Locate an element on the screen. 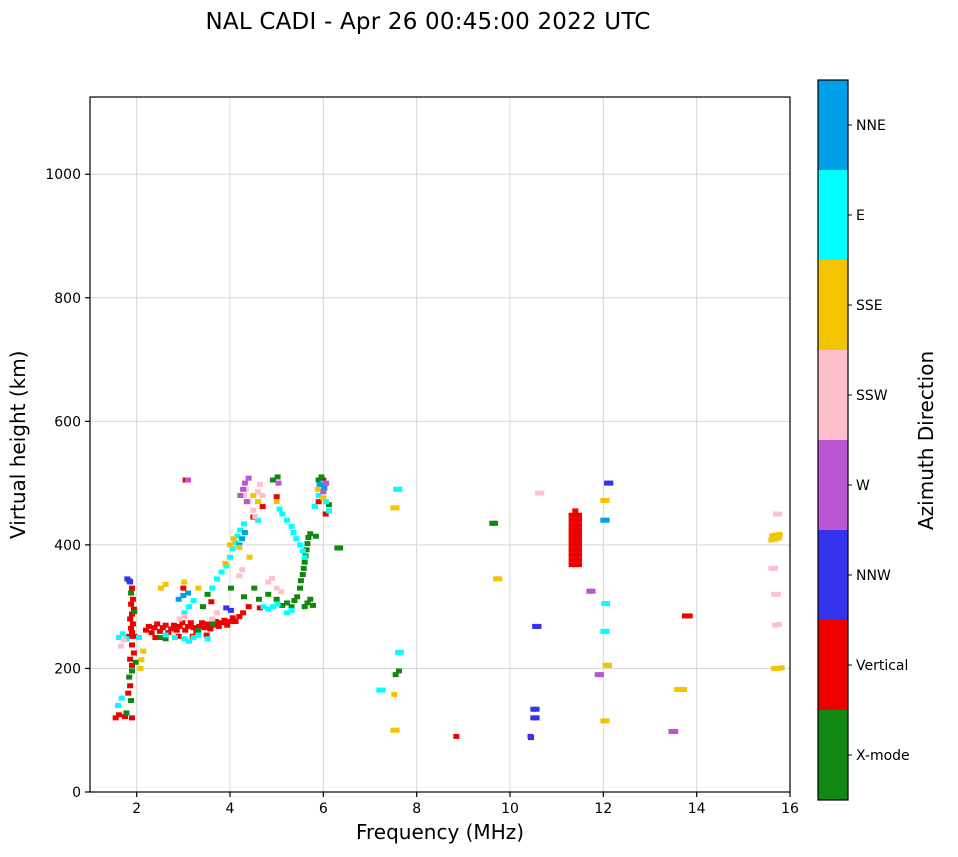 The height and width of the screenshot is (857, 958). colorbar-segment-vertical is located at coordinates (833, 665).